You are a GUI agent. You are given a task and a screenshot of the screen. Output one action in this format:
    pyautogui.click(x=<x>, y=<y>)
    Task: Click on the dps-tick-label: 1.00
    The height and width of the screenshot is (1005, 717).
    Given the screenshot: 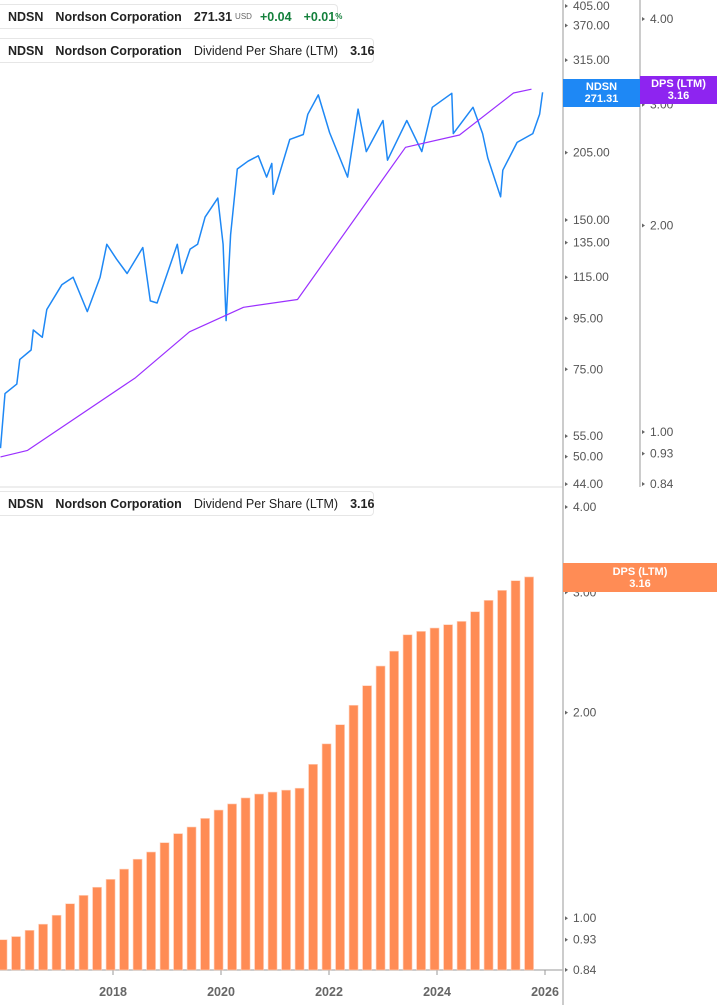 What is the action you would take?
    pyautogui.click(x=662, y=432)
    